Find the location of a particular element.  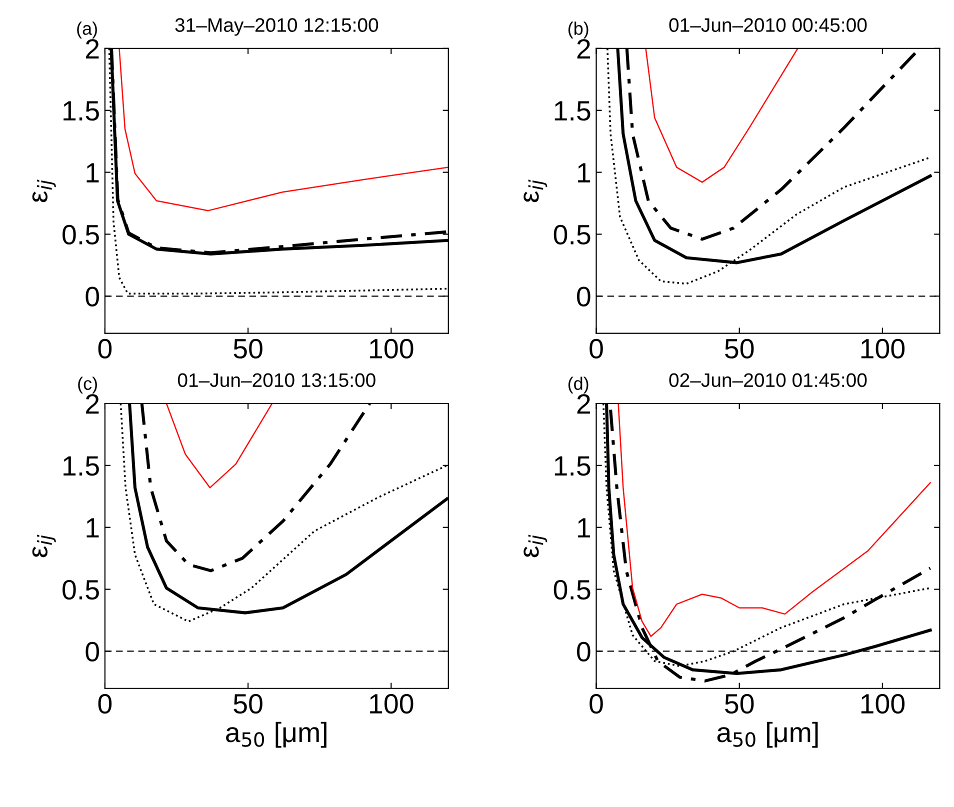

chart-title: 01–Jun–2010 00:45:00 is located at coordinates (768, 25).